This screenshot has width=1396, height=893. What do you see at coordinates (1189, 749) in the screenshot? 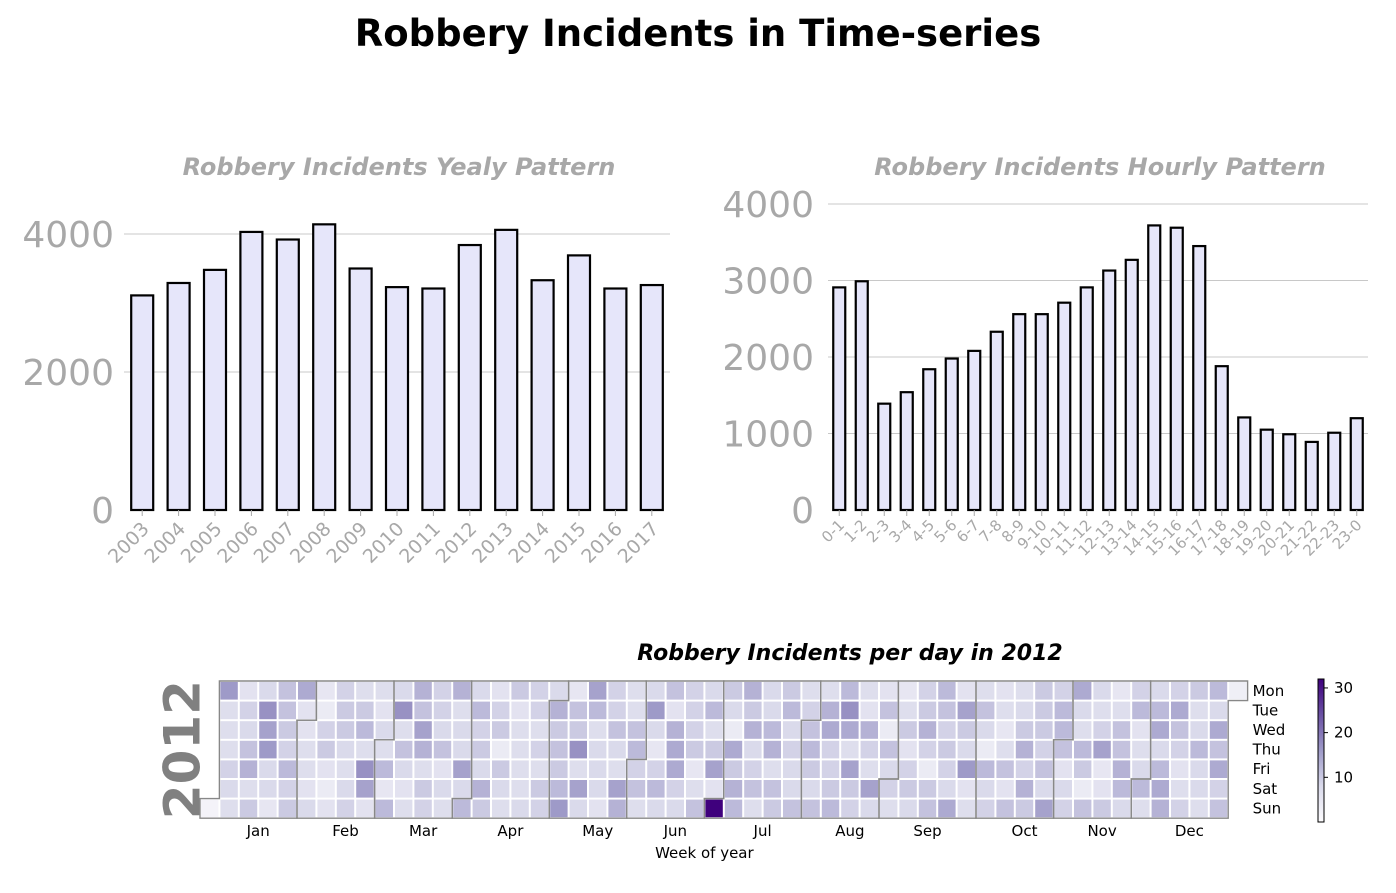
I see `month-outline` at bounding box center [1189, 749].